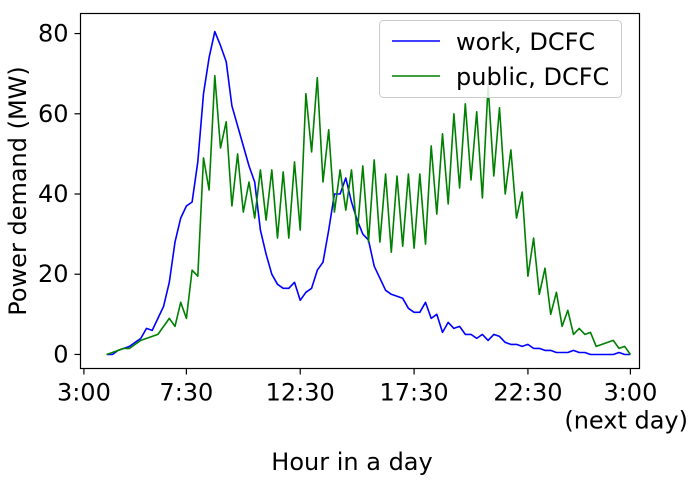 Image resolution: width=696 pixels, height=481 pixels. What do you see at coordinates (532, 77) in the screenshot?
I see `legend-label-public-dcfc: public, DCFC` at bounding box center [532, 77].